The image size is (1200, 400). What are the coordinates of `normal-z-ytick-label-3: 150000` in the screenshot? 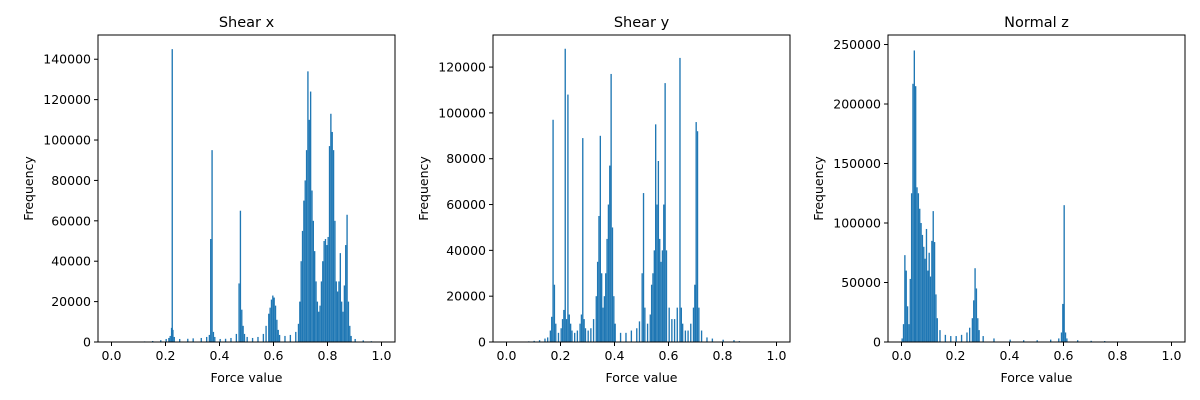 It's located at (857, 163).